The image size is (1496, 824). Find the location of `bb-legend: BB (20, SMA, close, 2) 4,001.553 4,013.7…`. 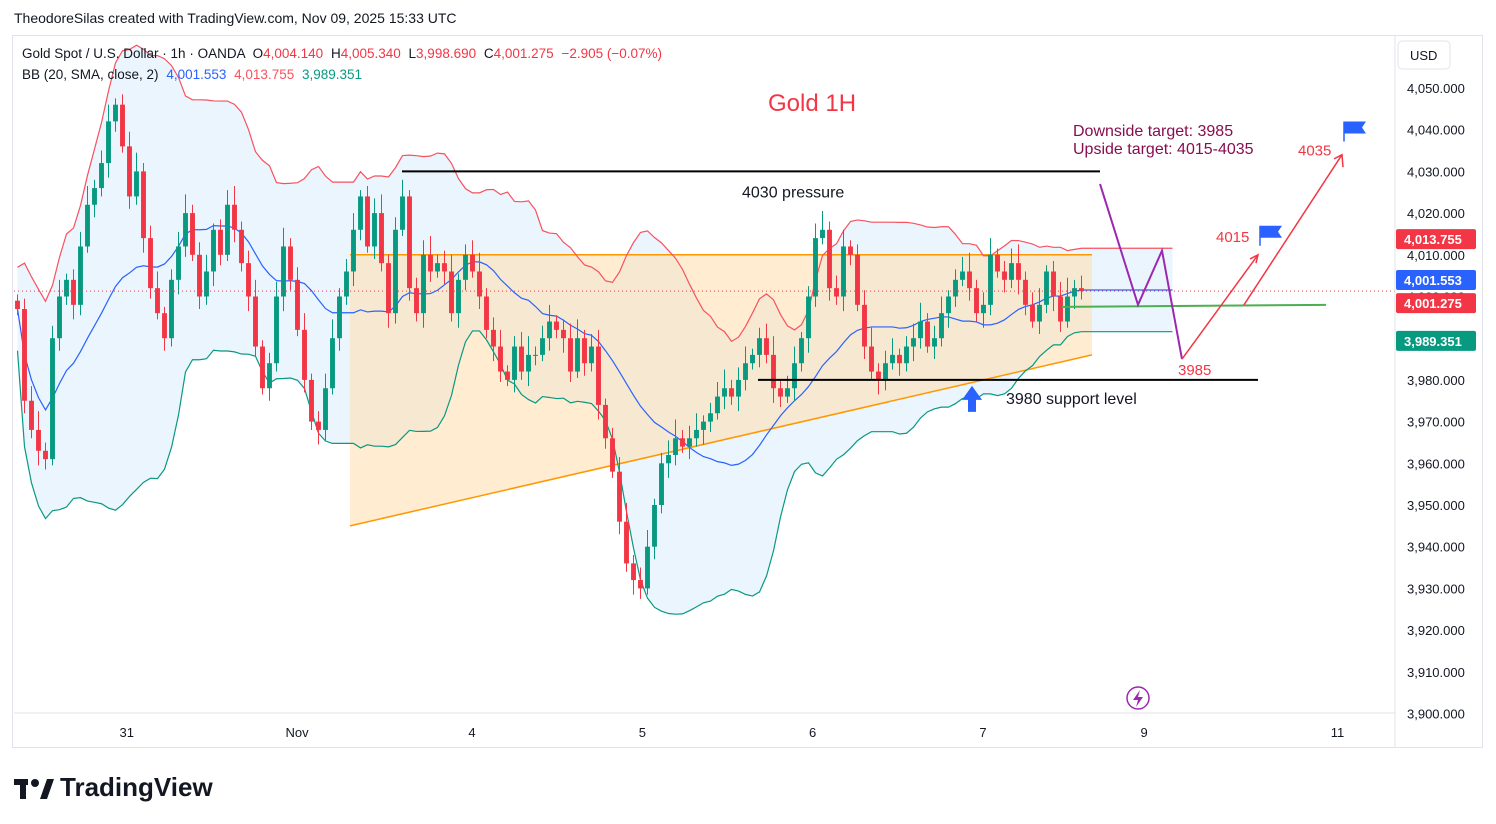

bb-legend: BB (20, SMA, close, 2) 4,001.553 4,013.7… is located at coordinates (192, 74).